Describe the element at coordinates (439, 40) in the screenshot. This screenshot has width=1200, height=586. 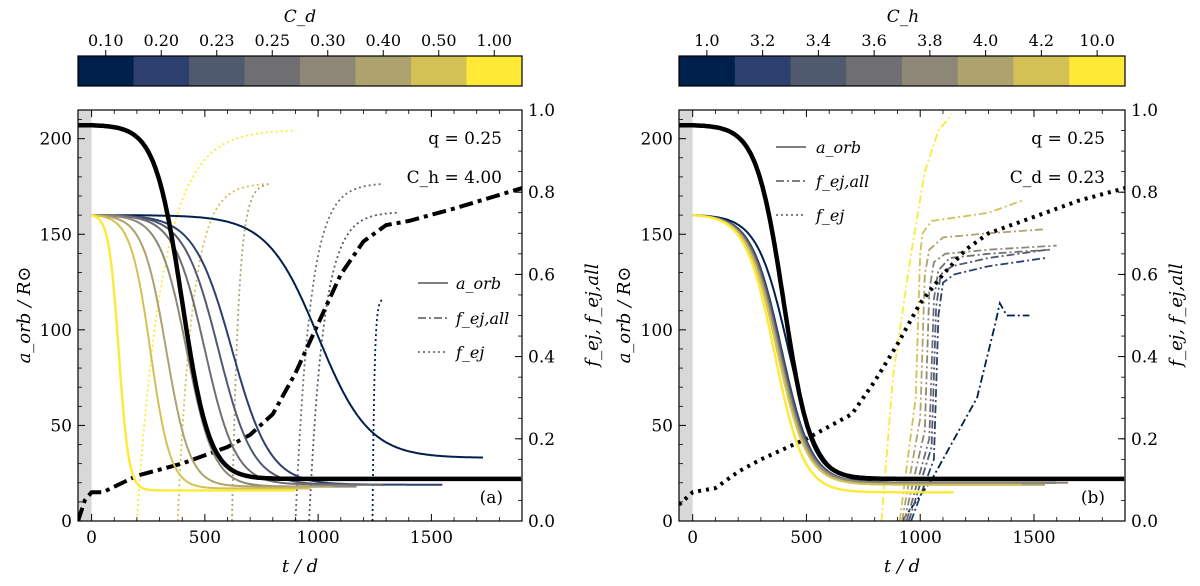
I see `colorbar-tick-label: 0.50` at that location.